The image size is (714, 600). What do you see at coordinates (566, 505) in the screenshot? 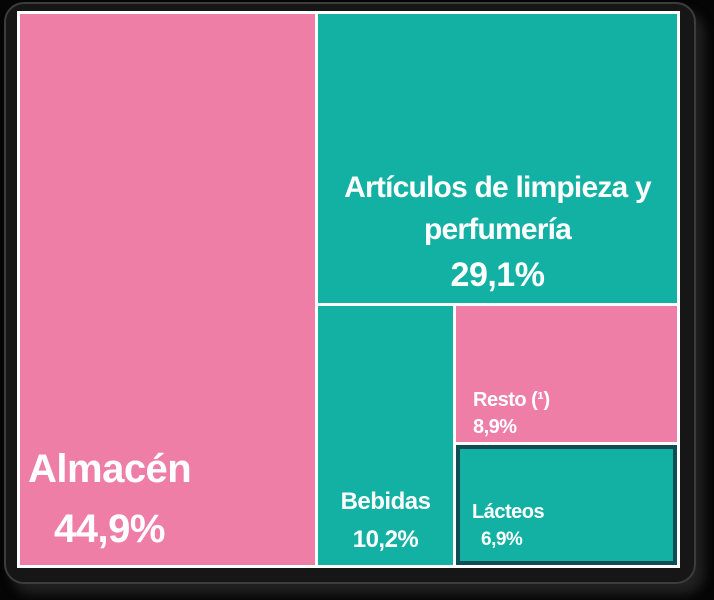
I see `treemap-cell-lacteos: Lácteos 6,9%` at bounding box center [566, 505].